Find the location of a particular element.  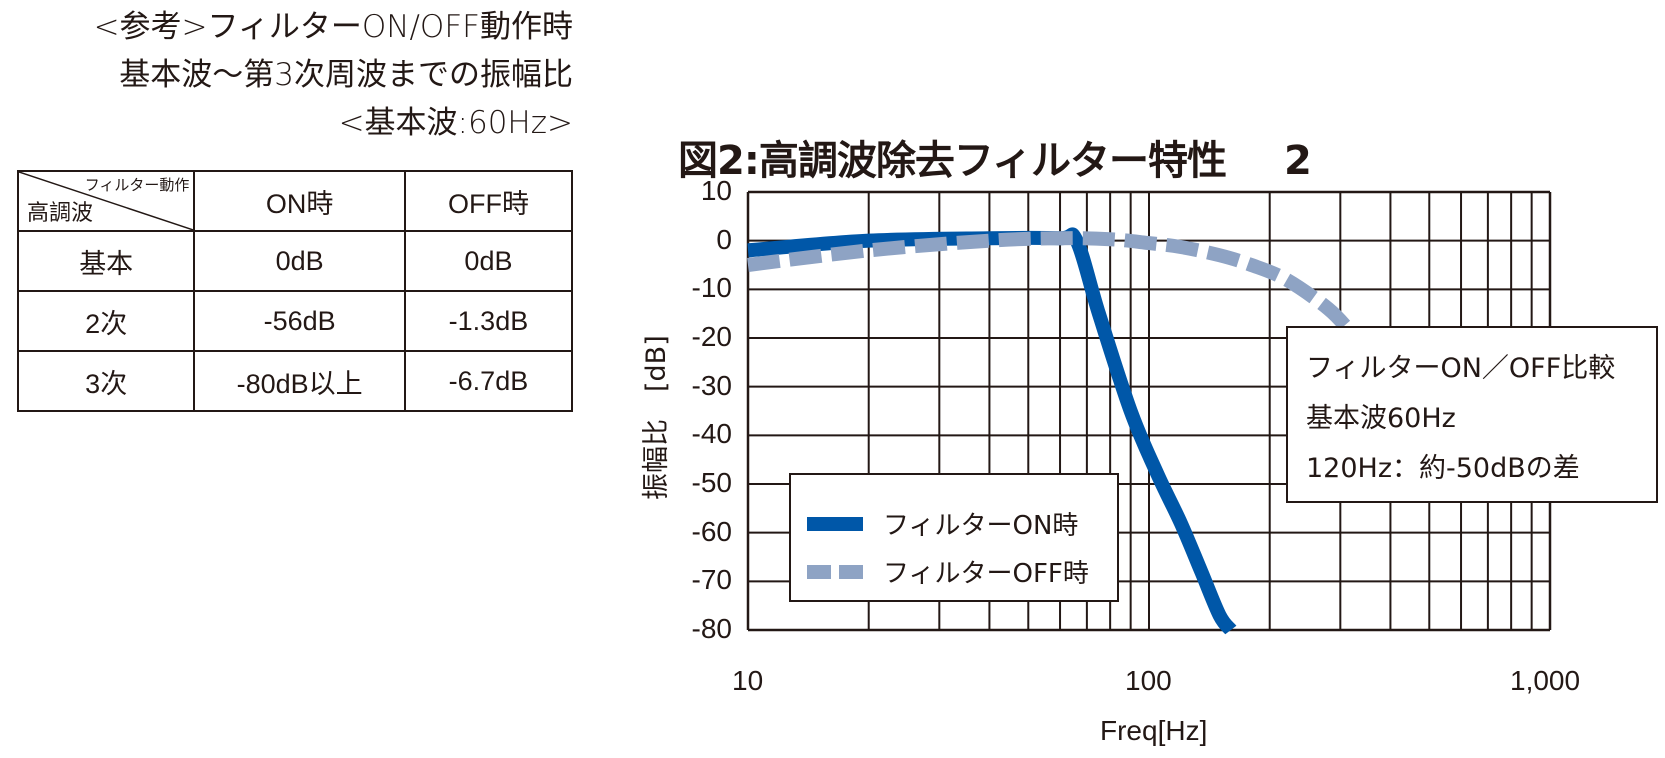

reference-title-line3: <基本波:60Hz> is located at coordinates (455, 123).